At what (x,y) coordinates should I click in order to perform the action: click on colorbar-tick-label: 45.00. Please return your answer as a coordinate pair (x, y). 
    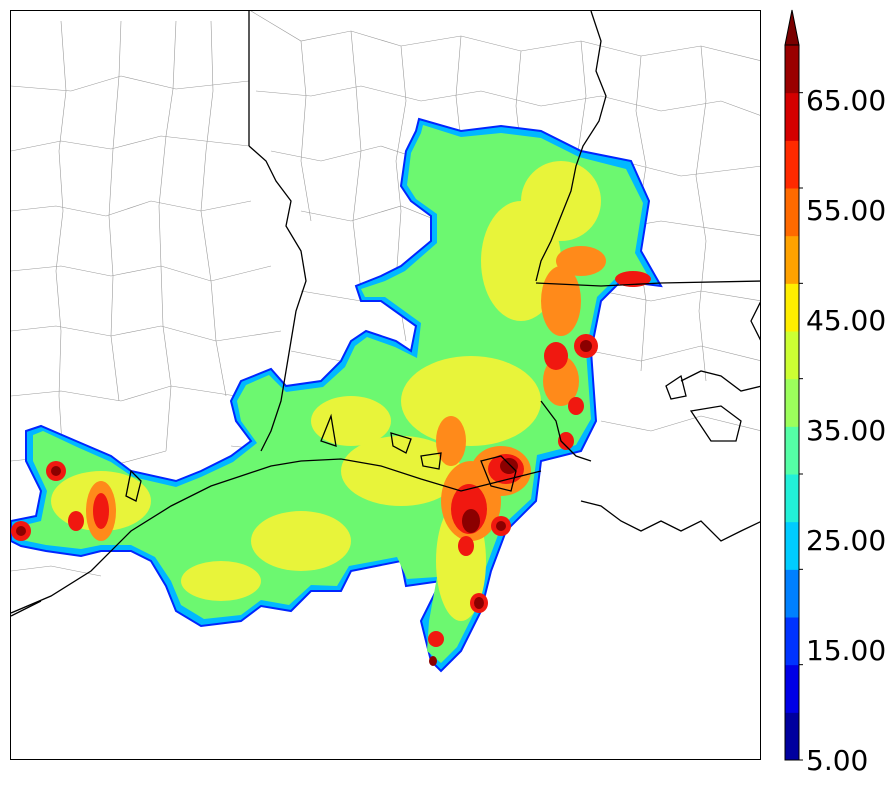
    Looking at the image, I should click on (846, 320).